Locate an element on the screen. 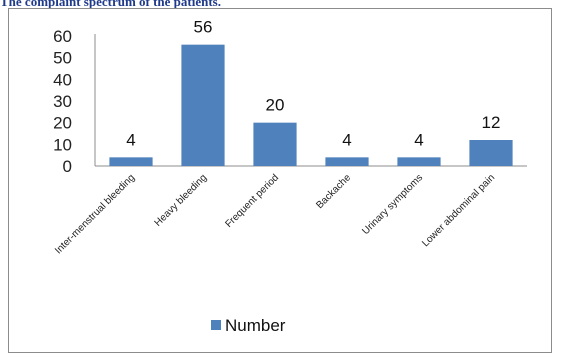 The width and height of the screenshot is (562, 359). x-tick-label: Heavy bleeding is located at coordinates (181, 200).